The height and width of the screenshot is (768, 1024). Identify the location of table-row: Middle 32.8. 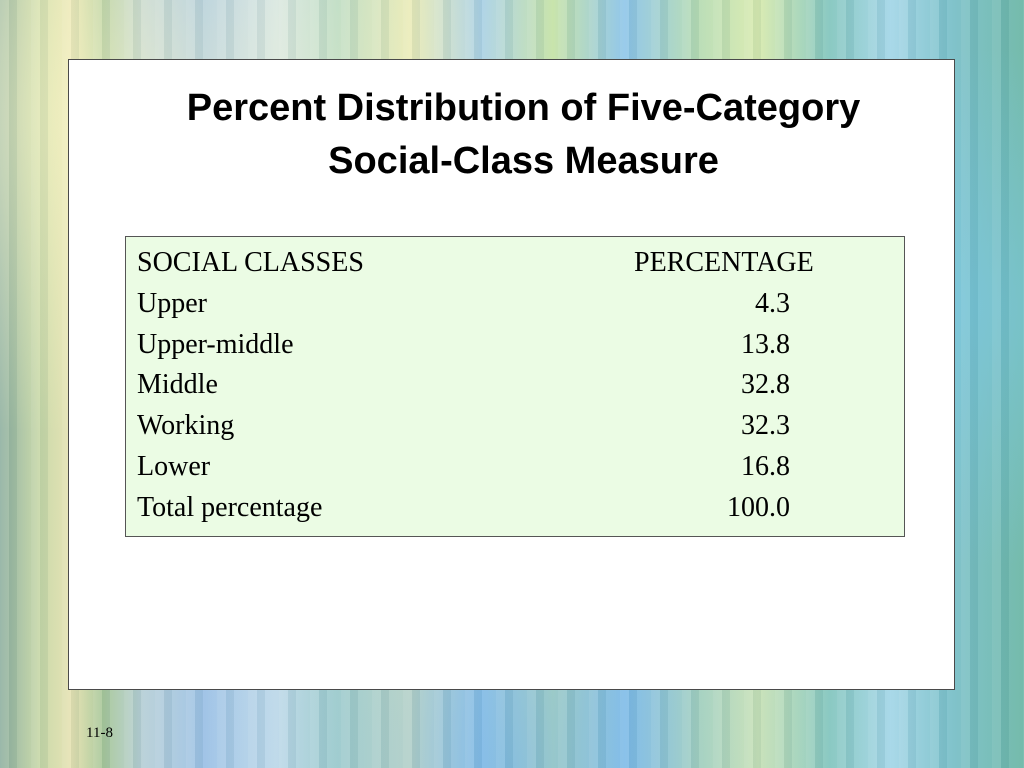
(507, 385).